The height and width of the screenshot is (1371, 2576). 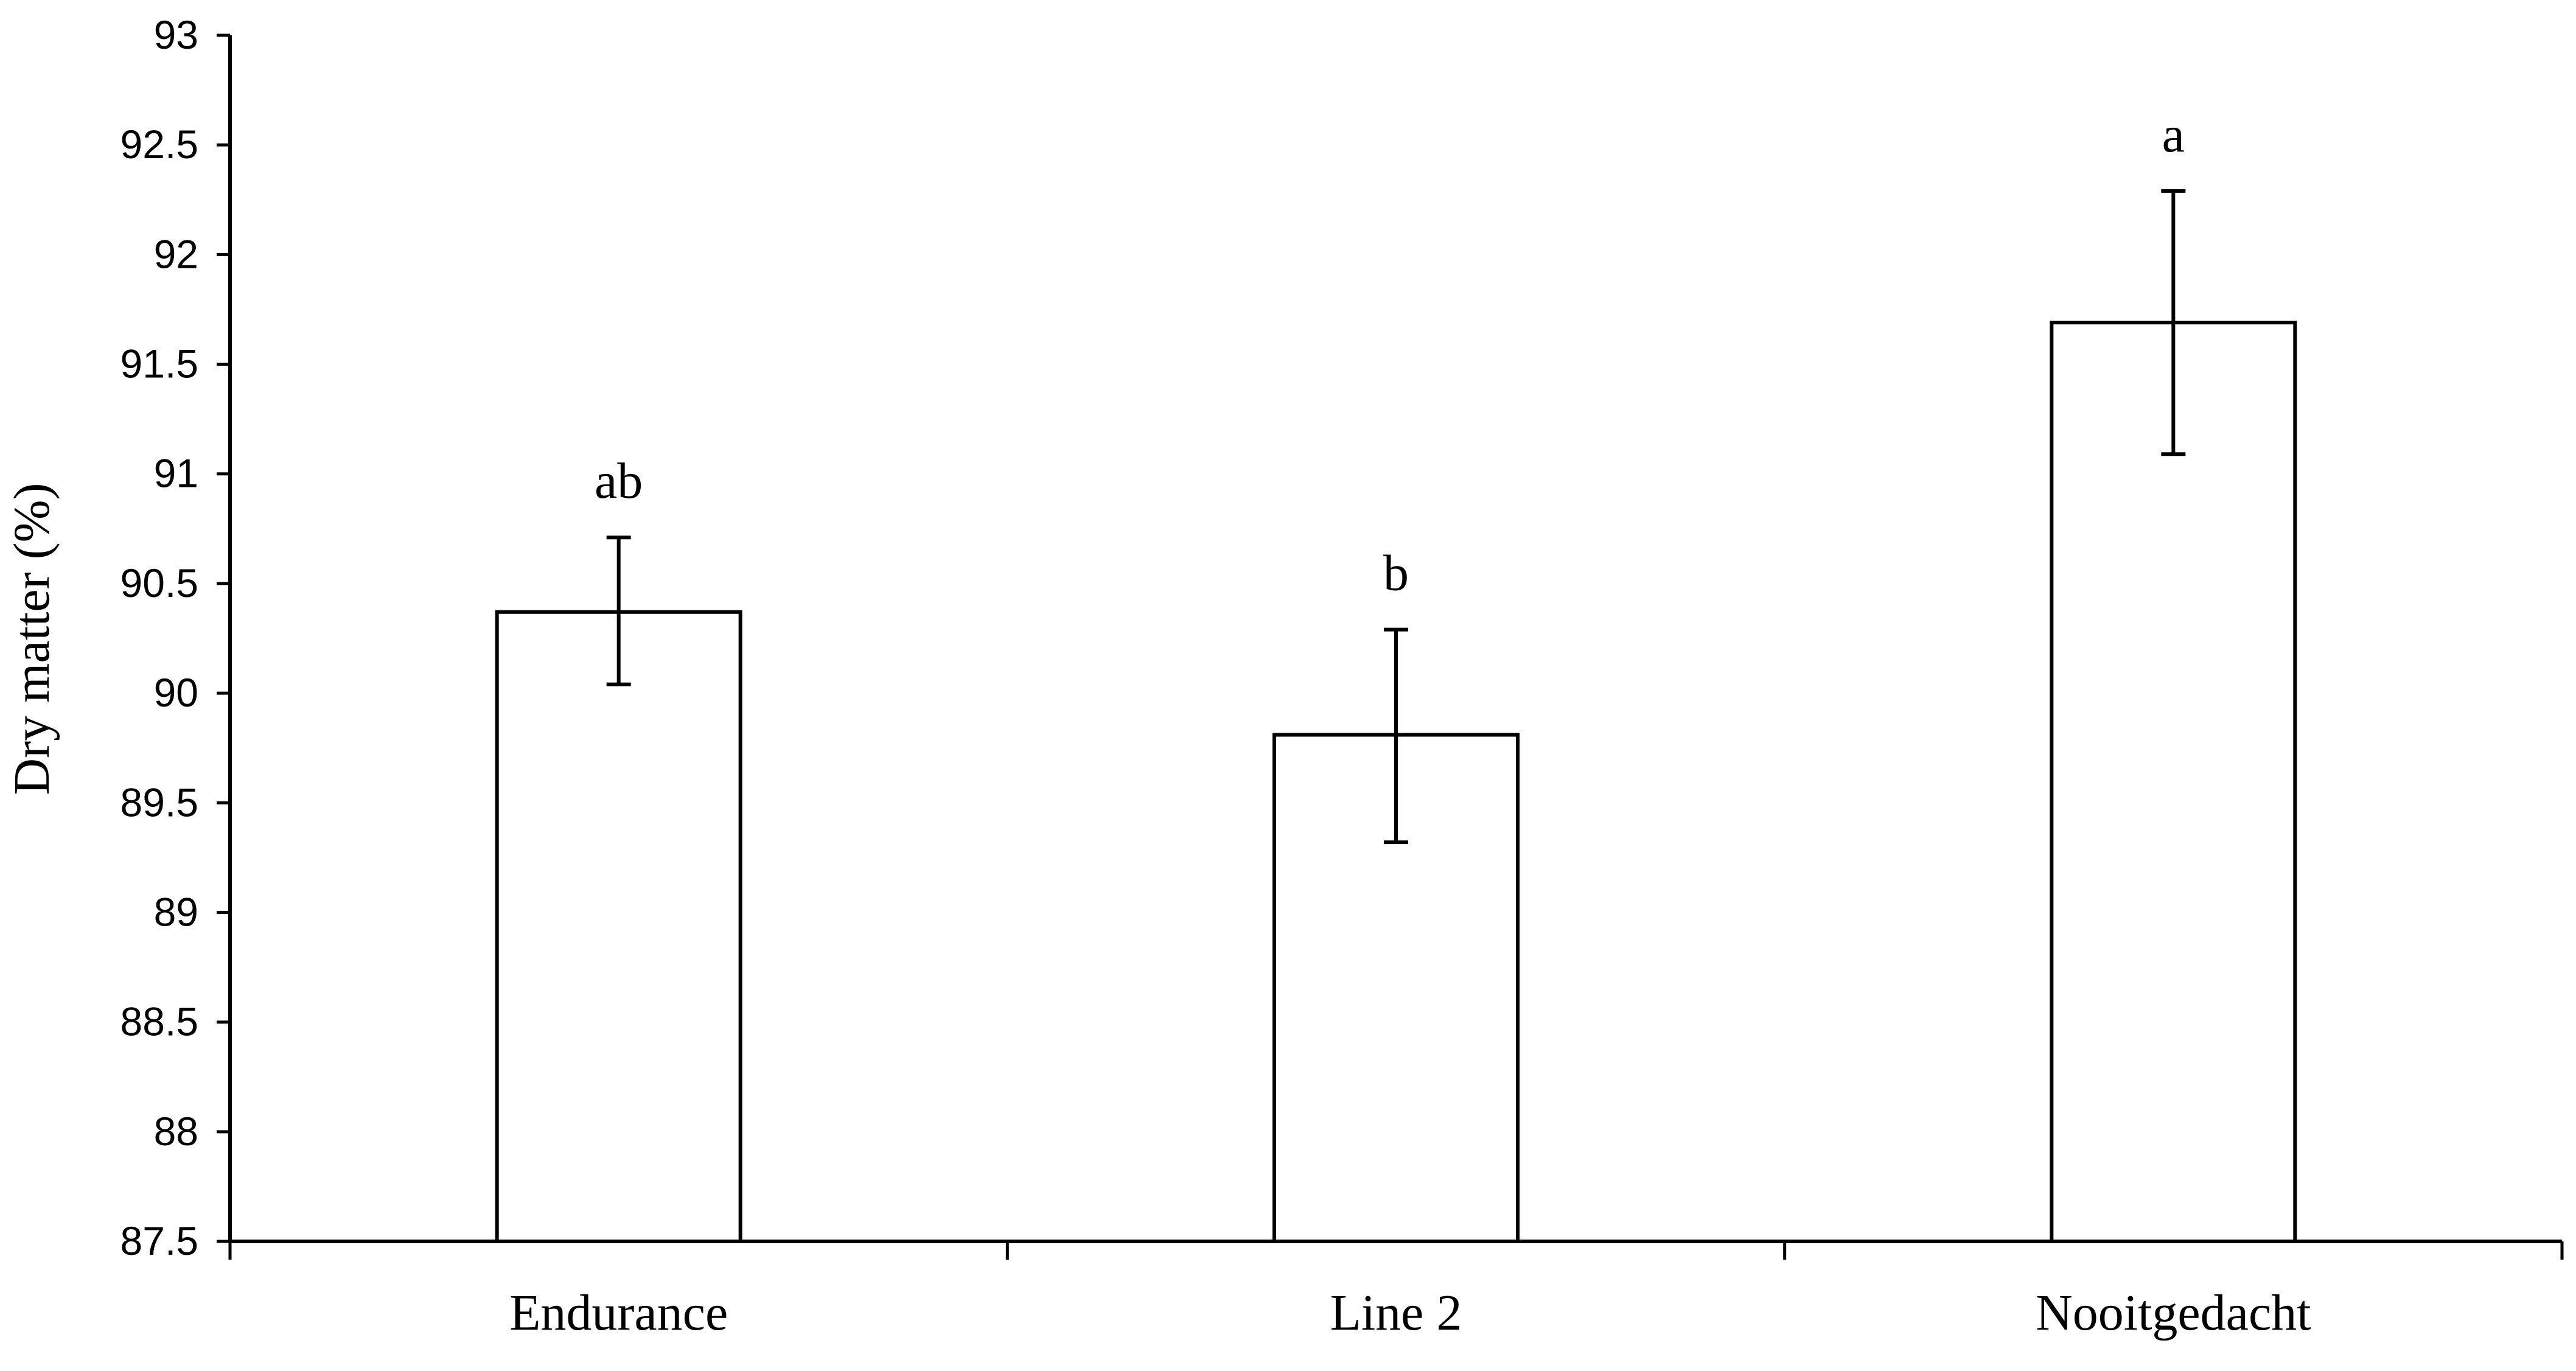 I want to click on y-tick-label: 90, so click(x=176, y=692).